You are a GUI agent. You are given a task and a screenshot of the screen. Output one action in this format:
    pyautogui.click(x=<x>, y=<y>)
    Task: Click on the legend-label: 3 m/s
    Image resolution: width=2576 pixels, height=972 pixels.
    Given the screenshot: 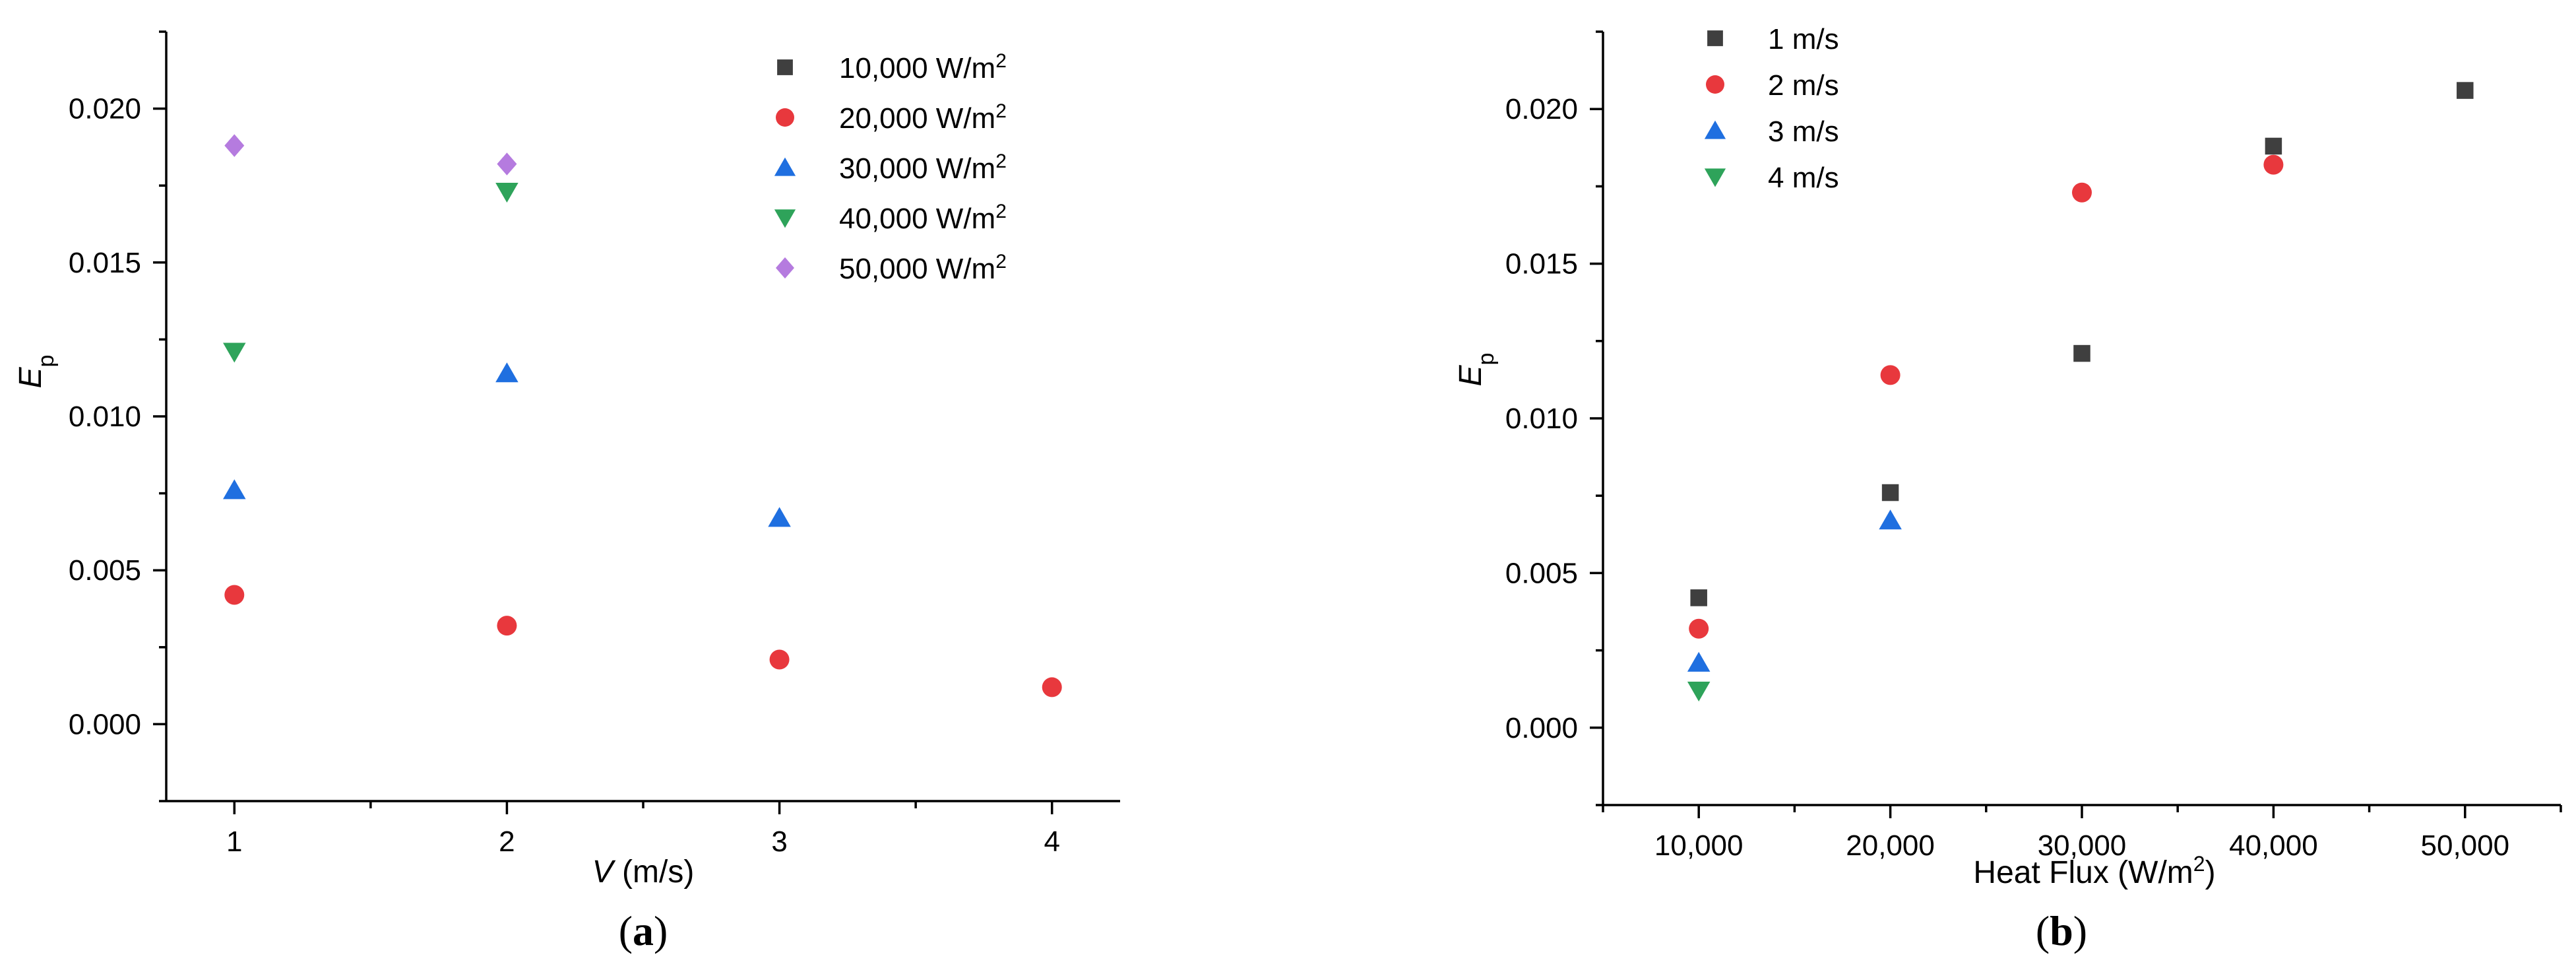 What is the action you would take?
    pyautogui.click(x=1804, y=131)
    